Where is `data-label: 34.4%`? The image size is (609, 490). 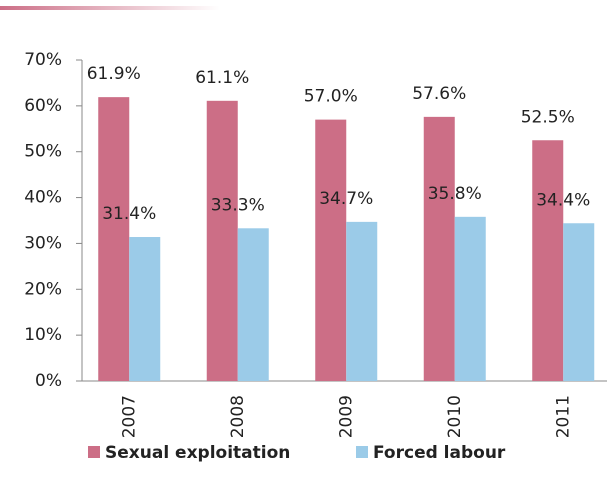
data-label: 34.4% is located at coordinates (563, 200).